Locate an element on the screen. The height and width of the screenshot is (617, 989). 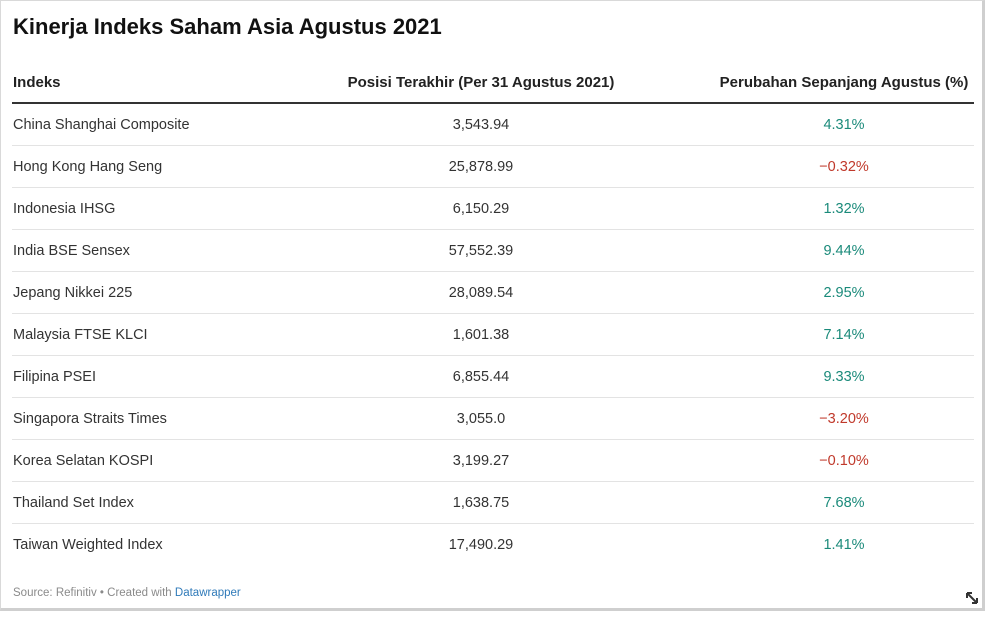
position-cell: 28,089.54 is located at coordinates (481, 292).